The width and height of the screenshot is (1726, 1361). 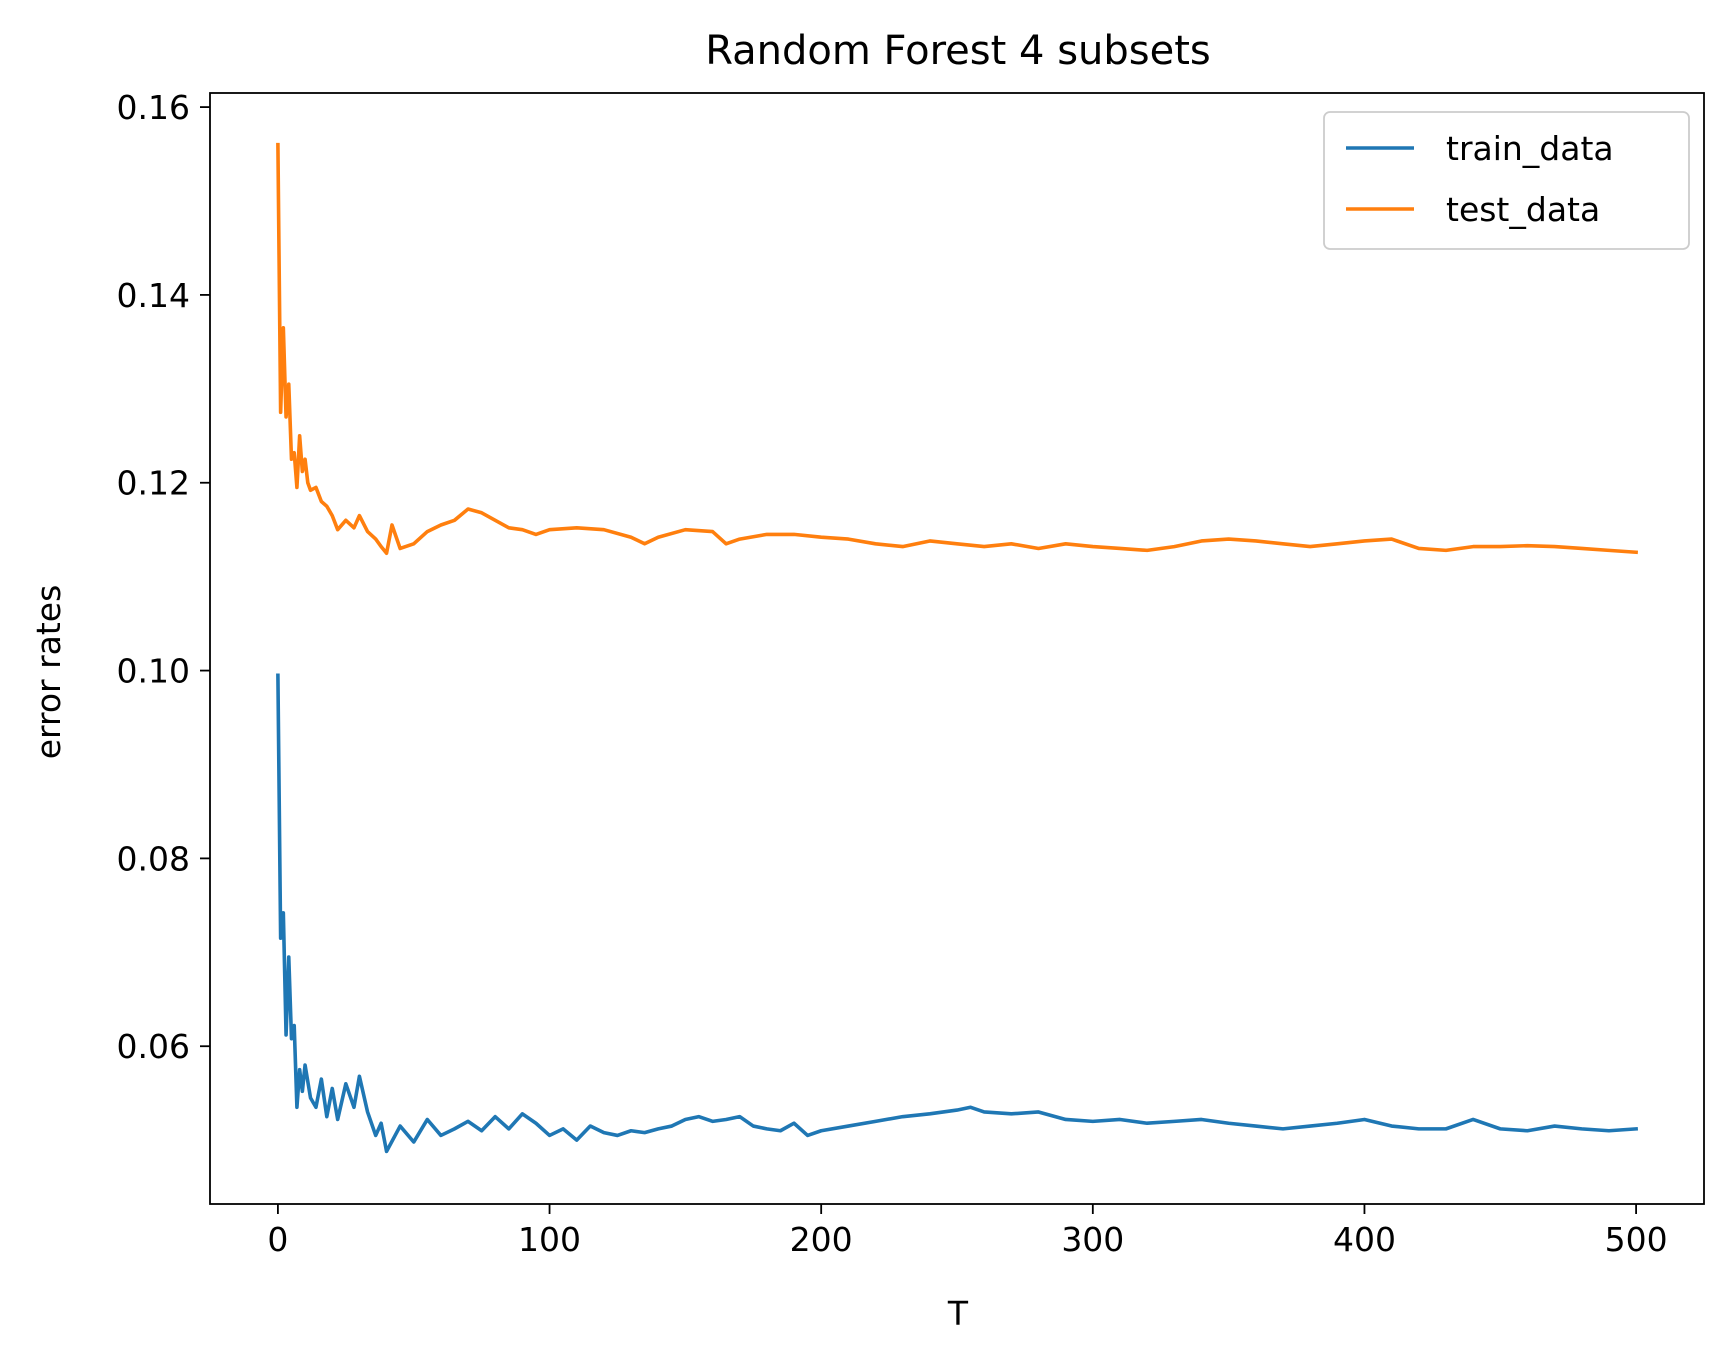 What do you see at coordinates (1530, 148) in the screenshot?
I see `legend-label-train-data: train_data` at bounding box center [1530, 148].